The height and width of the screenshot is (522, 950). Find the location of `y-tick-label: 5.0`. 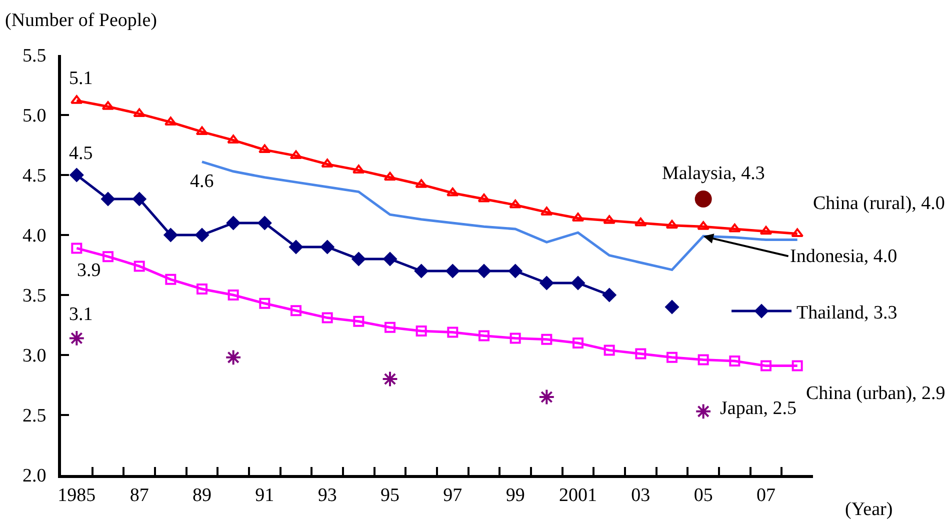

y-tick-label: 5.0 is located at coordinates (34, 116).